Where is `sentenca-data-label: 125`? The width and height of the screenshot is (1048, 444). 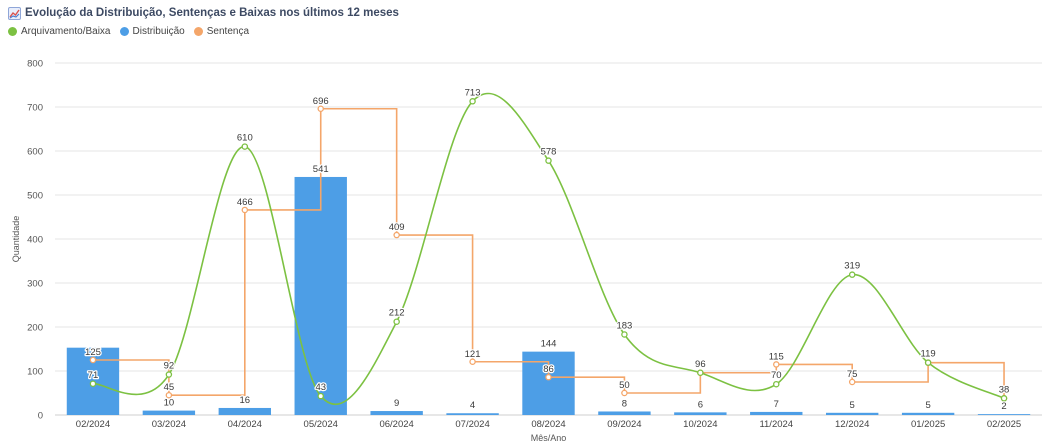 sentenca-data-label: 125 is located at coordinates (93, 352).